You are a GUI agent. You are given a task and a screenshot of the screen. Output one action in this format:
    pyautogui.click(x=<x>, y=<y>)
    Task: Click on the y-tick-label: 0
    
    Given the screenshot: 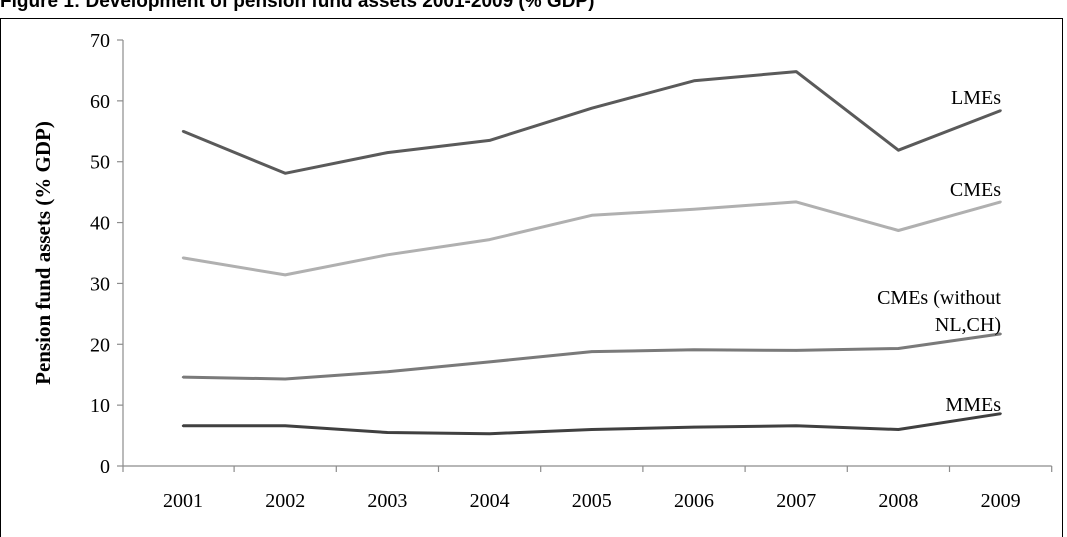 What is the action you would take?
    pyautogui.click(x=105, y=467)
    